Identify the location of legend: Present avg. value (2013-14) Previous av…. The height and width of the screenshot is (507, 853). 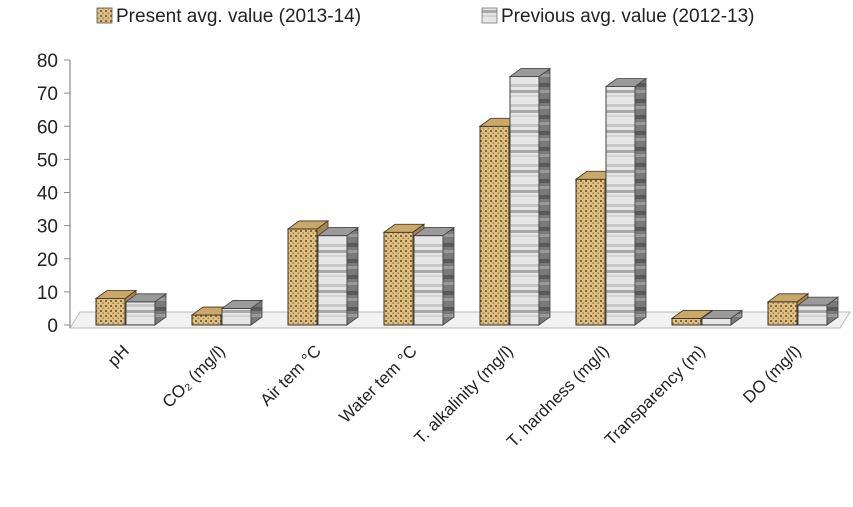
(425, 16).